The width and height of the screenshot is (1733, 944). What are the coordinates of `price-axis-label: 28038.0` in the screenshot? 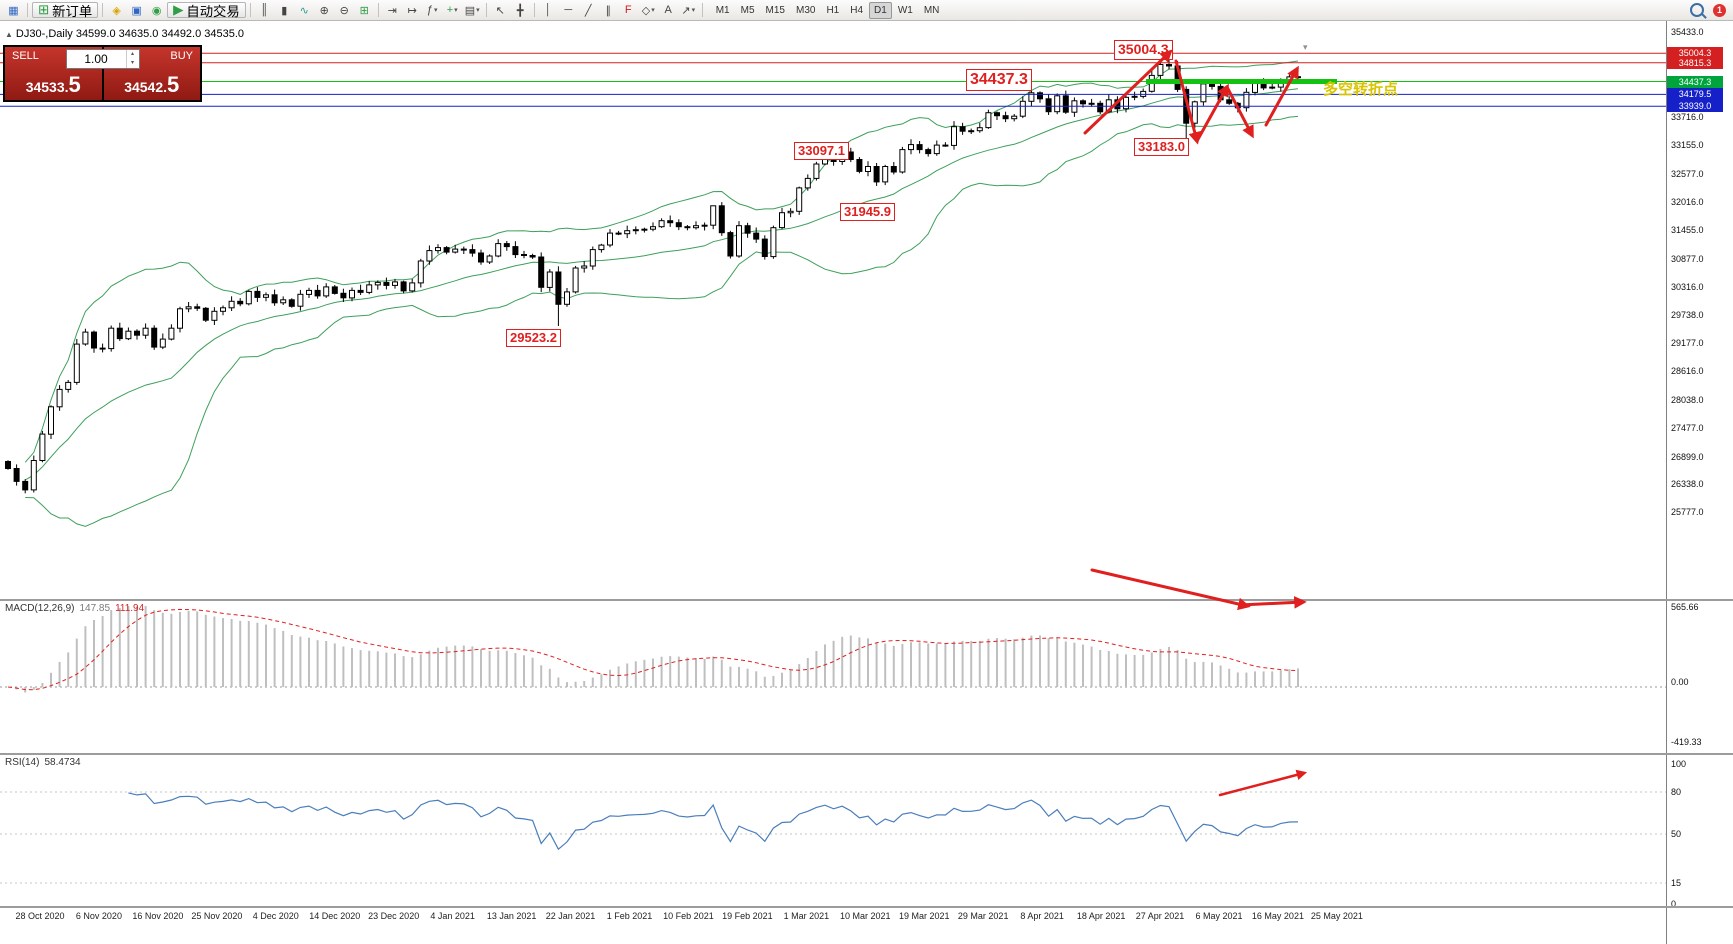 It's located at (1687, 399).